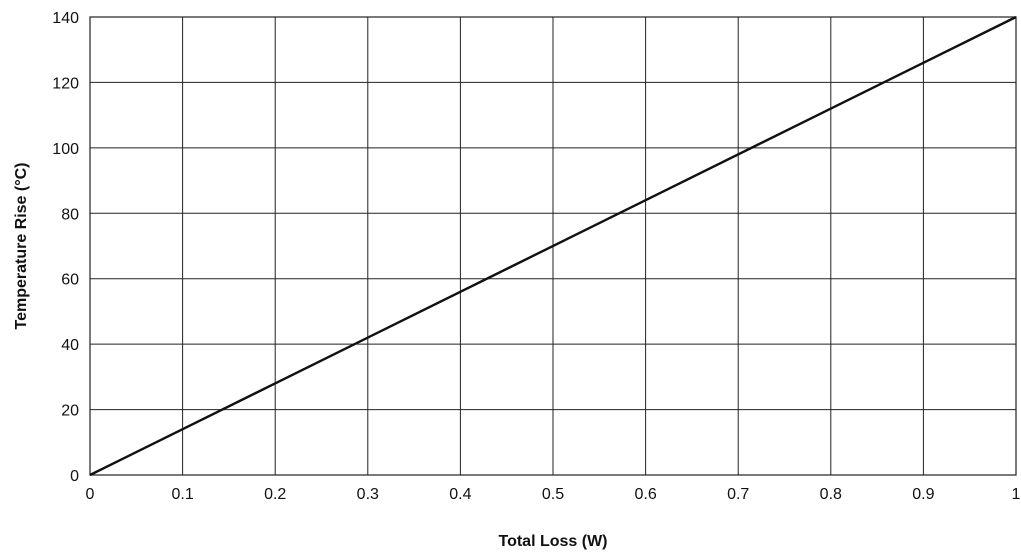  What do you see at coordinates (65, 83) in the screenshot?
I see `y-tick-label: 120` at bounding box center [65, 83].